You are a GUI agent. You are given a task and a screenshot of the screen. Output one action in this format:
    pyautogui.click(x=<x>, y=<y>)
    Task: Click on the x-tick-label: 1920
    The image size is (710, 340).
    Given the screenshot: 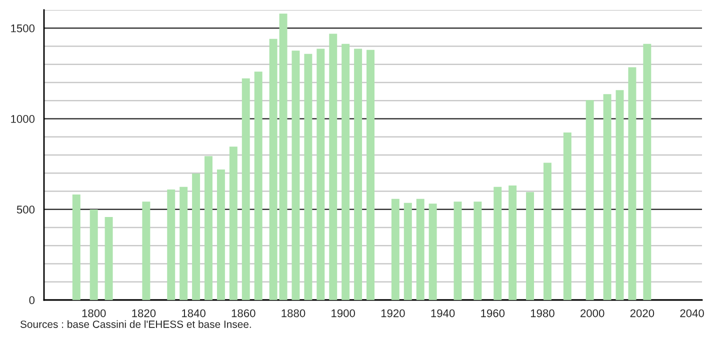 What is the action you would take?
    pyautogui.click(x=393, y=313)
    